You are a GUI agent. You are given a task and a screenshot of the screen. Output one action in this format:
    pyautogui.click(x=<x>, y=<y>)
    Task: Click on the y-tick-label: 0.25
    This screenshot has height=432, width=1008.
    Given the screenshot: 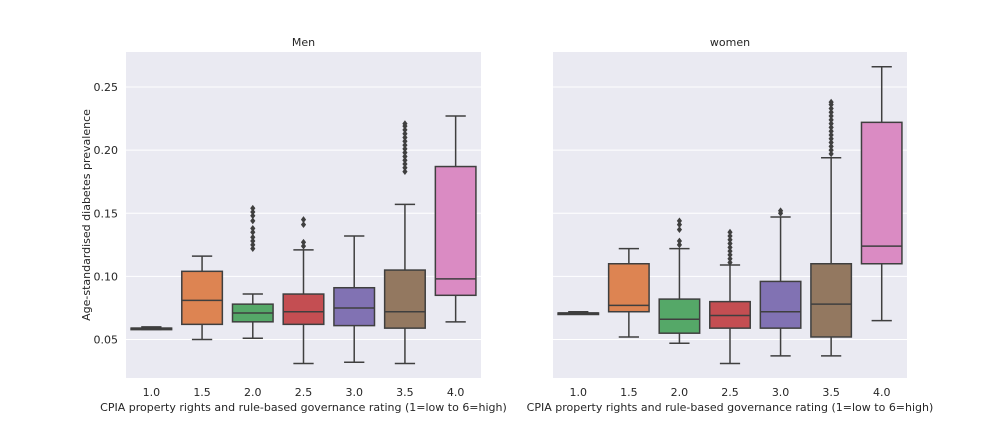 What is the action you would take?
    pyautogui.click(x=106, y=87)
    